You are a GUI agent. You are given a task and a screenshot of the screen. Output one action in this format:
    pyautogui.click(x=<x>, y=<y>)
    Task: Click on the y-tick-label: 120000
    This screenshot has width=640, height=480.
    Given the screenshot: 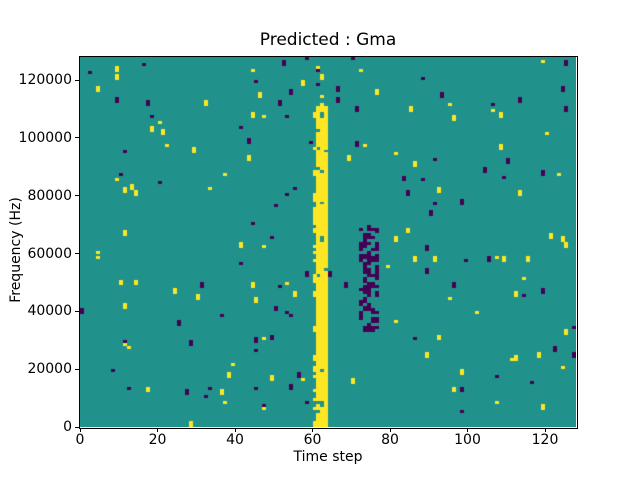 What is the action you would take?
    pyautogui.click(x=45, y=80)
    